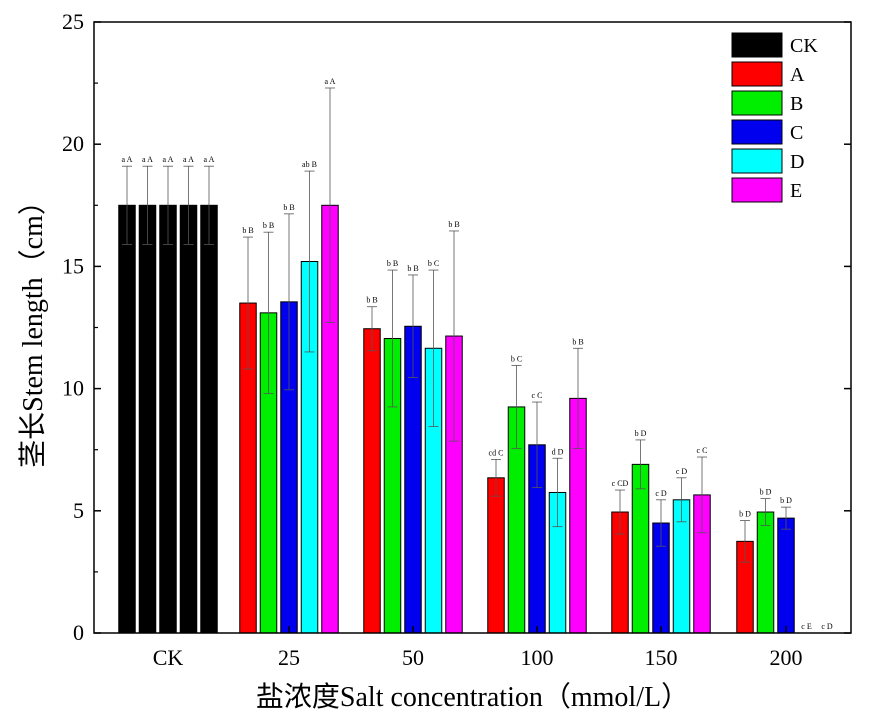 Image resolution: width=886 pixels, height=720 pixels. I want to click on x-tick-label: 150, so click(661, 657).